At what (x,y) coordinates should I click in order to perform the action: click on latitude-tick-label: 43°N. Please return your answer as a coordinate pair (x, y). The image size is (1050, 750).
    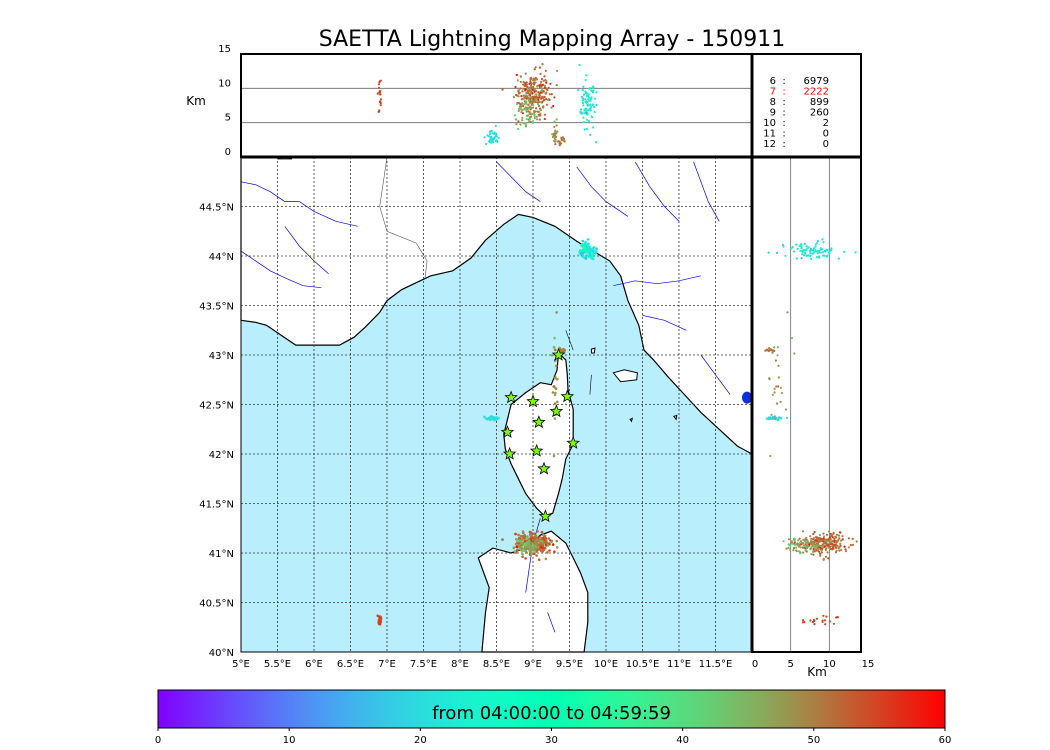
    Looking at the image, I should click on (221, 356).